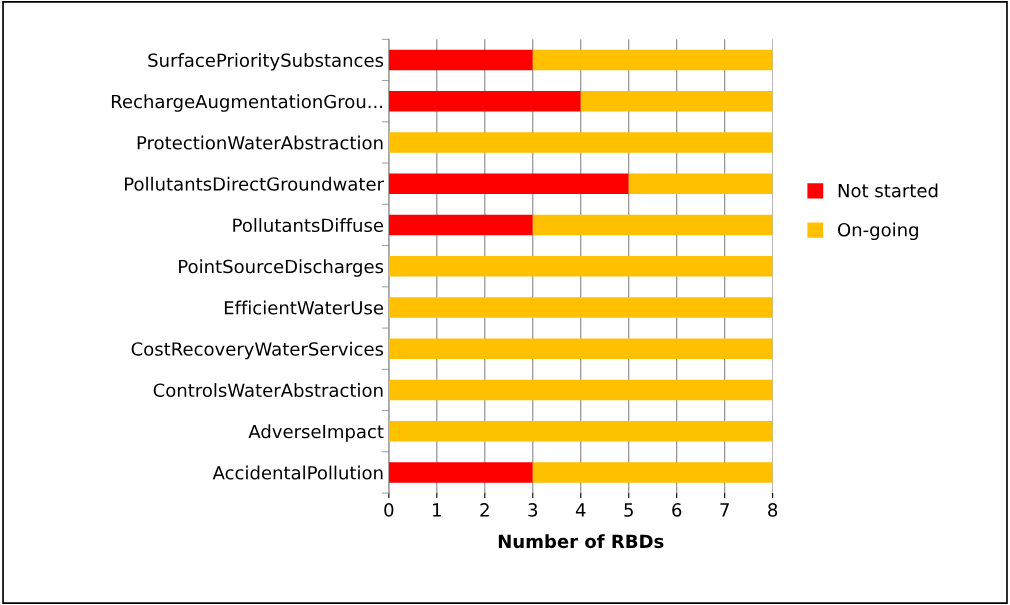 Image resolution: width=1010 pixels, height=605 pixels. Describe the element at coordinates (581, 541) in the screenshot. I see `x-axis-title: Number of RBDs` at that location.